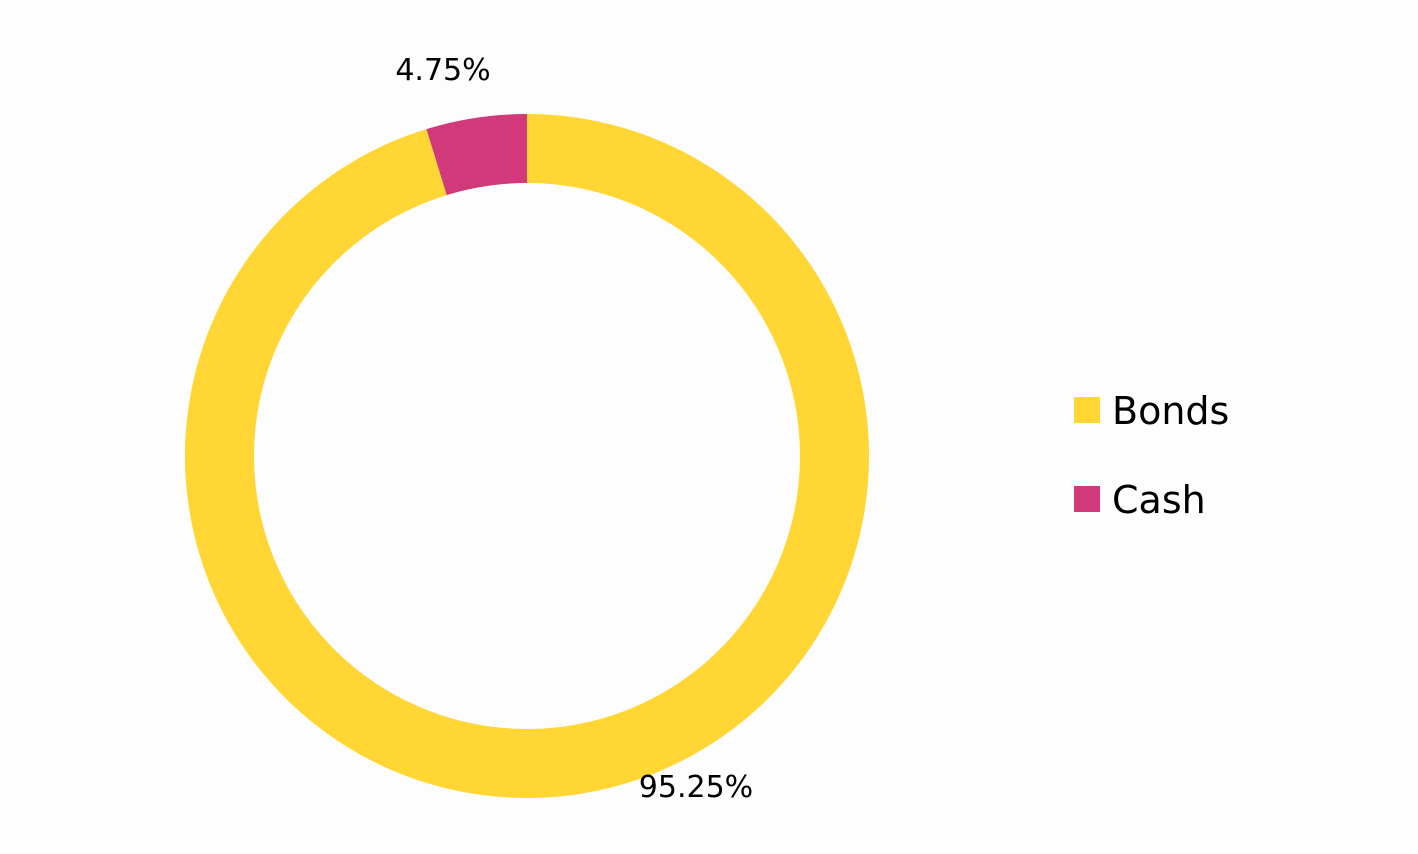  I want to click on legend: Bonds Cash, so click(1151, 455).